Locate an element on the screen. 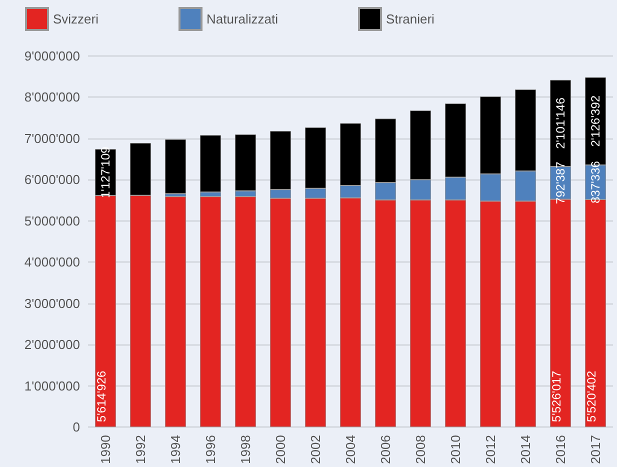 Image resolution: width=617 pixels, height=467 pixels. x-tick-label: 2016 is located at coordinates (560, 449).